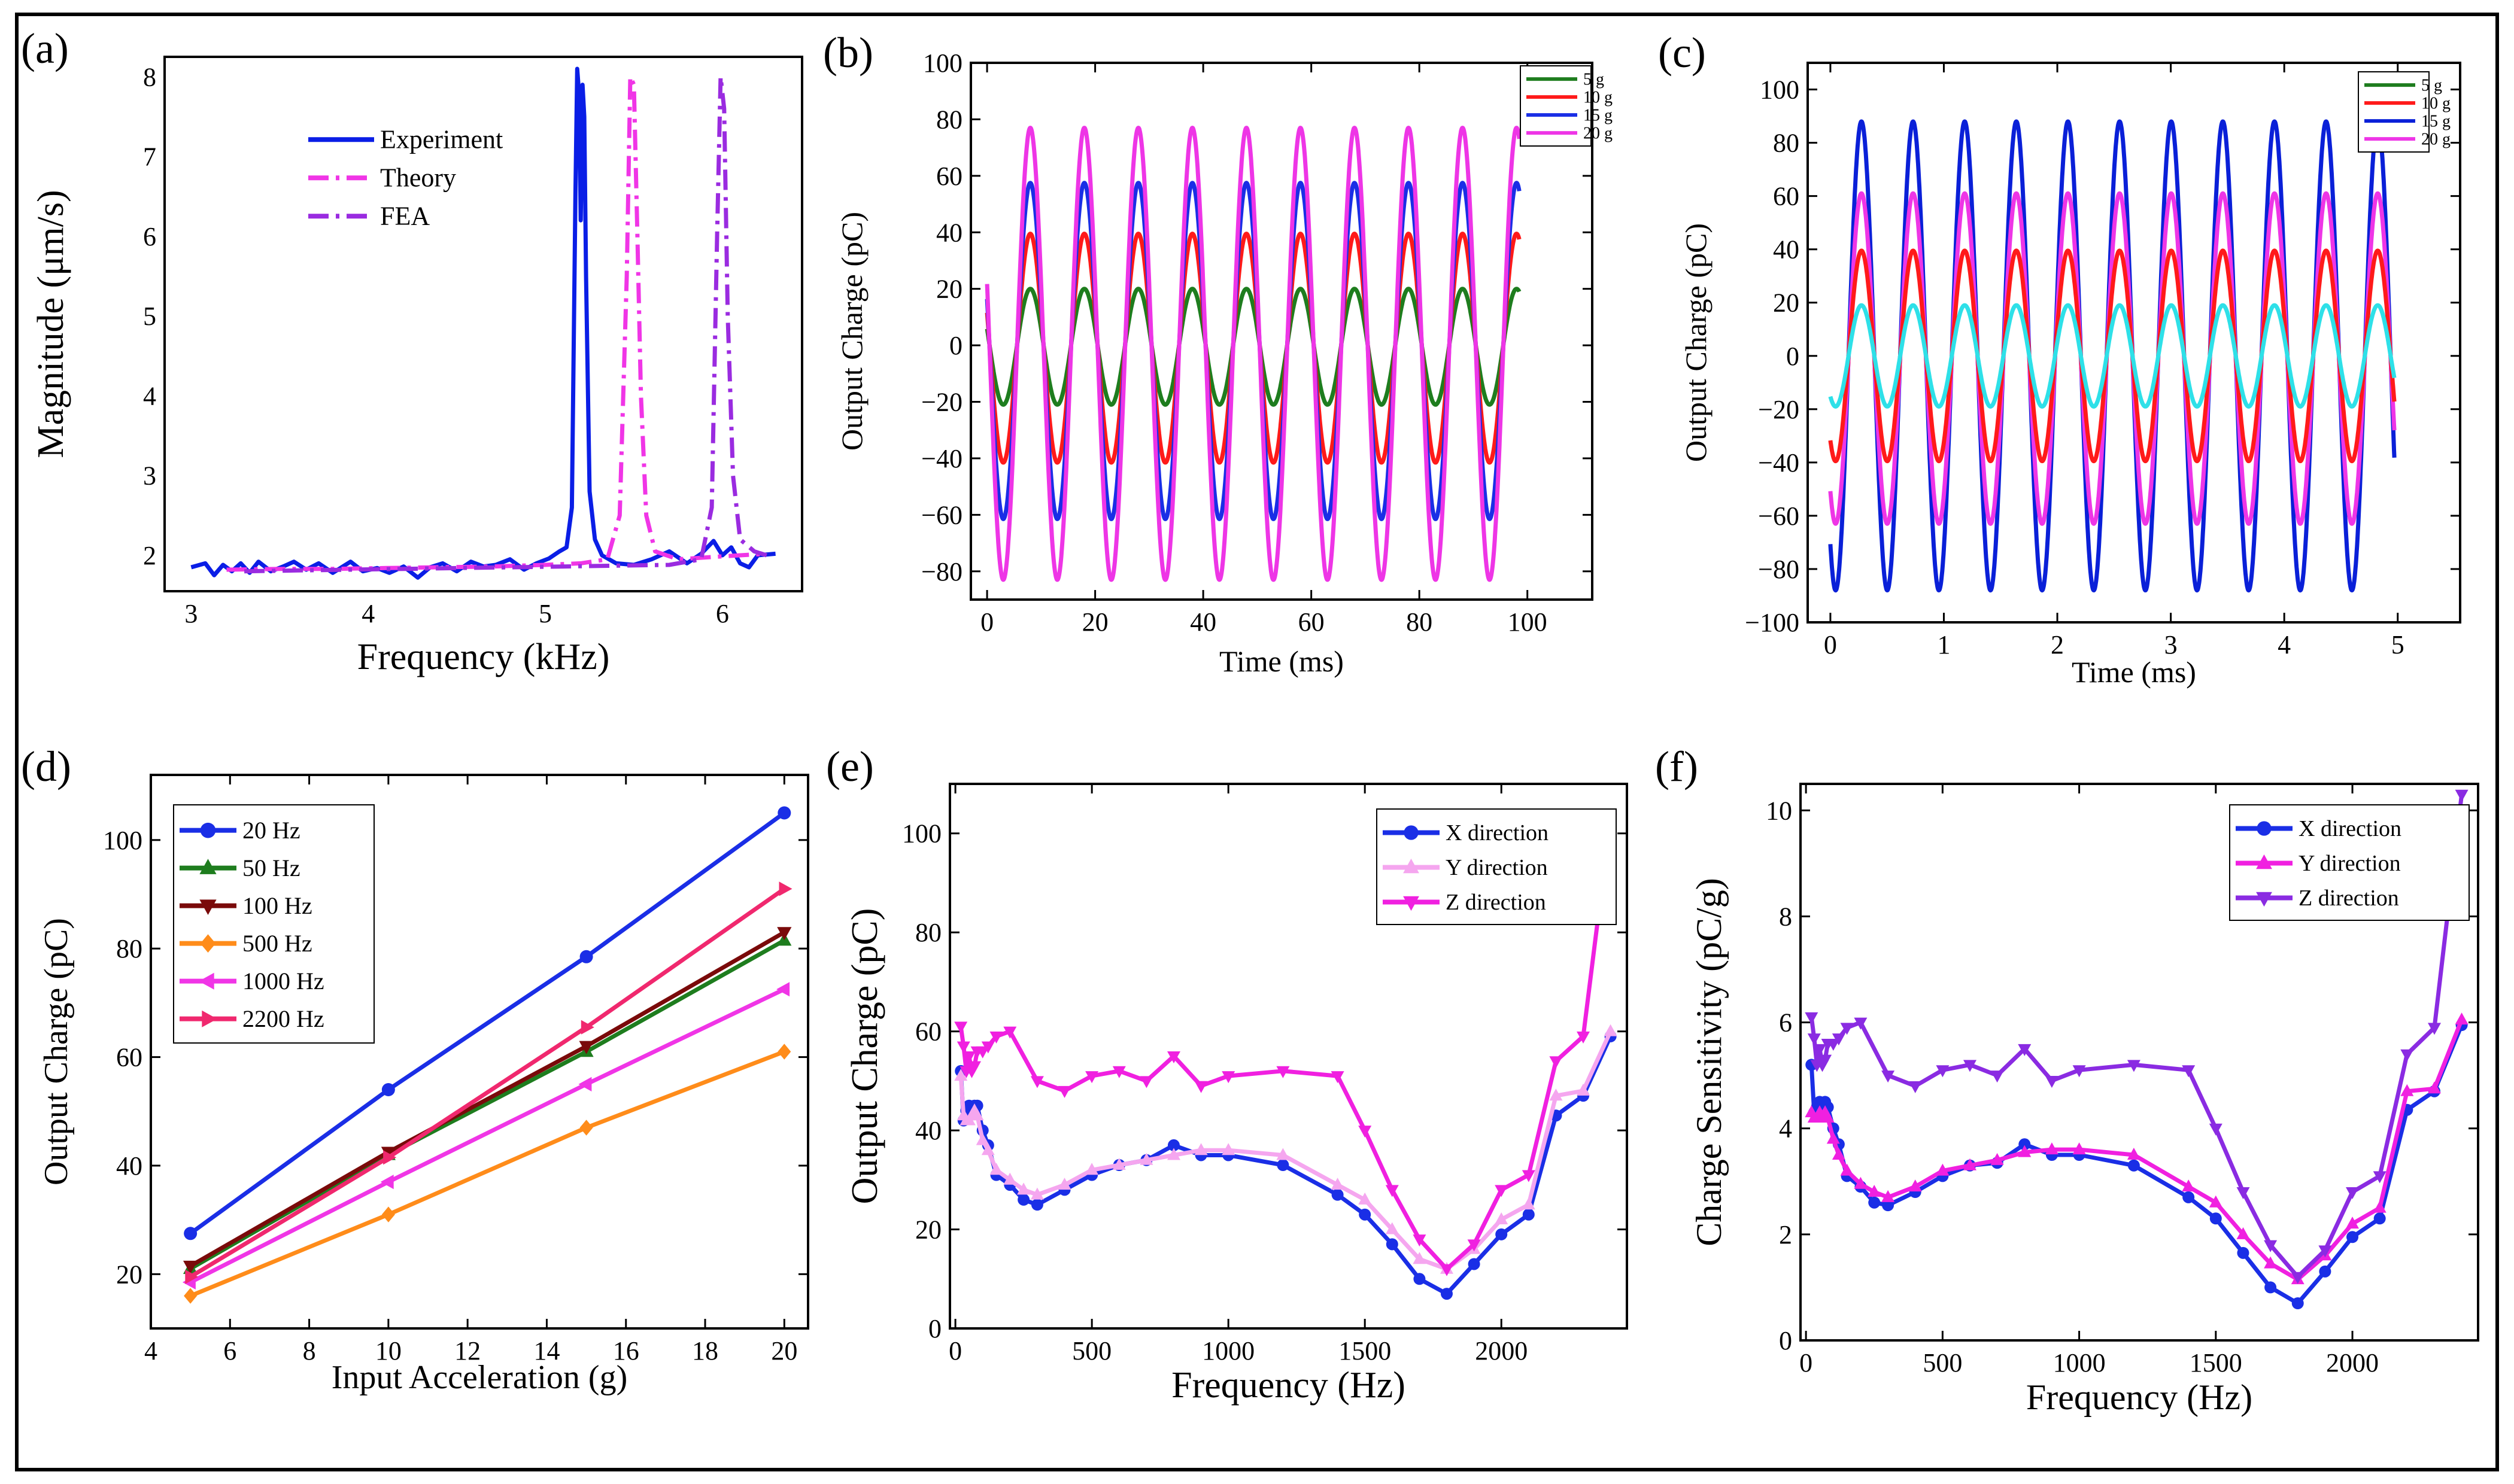  What do you see at coordinates (942, 402) in the screenshot?
I see `y-tick-label: −20` at bounding box center [942, 402].